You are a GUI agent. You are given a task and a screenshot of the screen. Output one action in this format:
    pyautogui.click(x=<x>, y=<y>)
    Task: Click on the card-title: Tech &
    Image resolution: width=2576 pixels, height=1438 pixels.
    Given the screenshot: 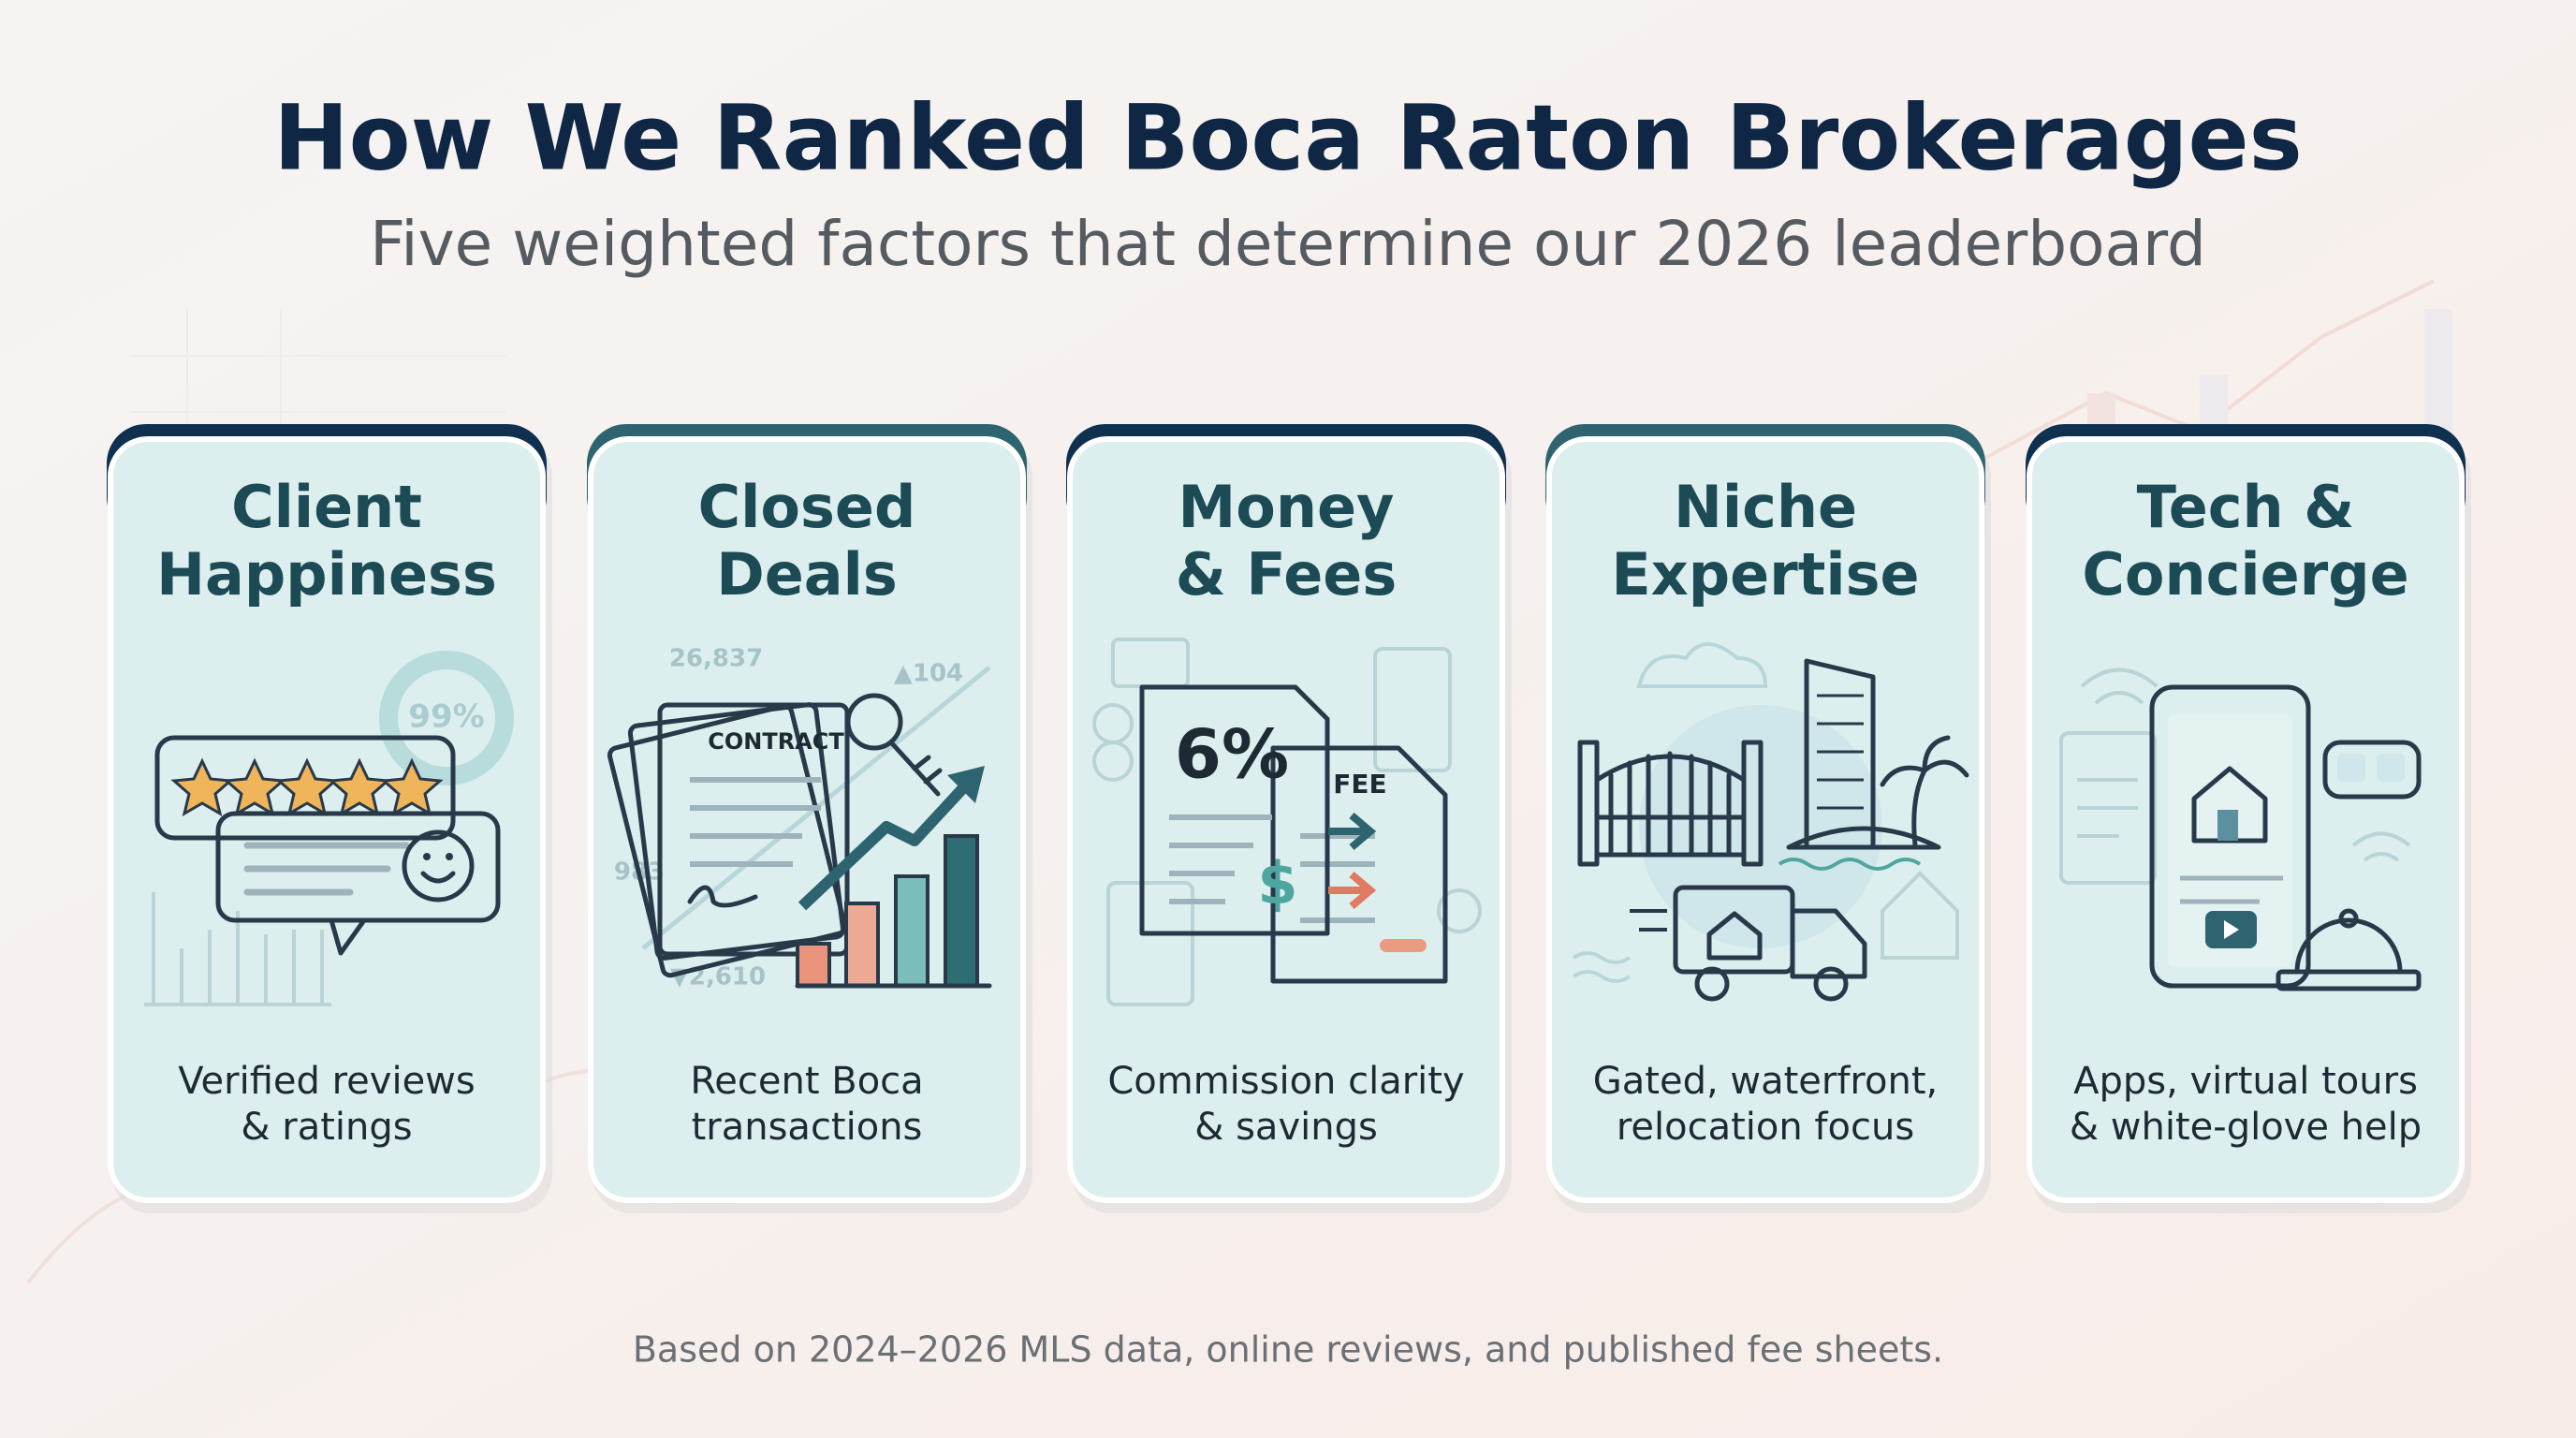 What is the action you would take?
    pyautogui.click(x=2246, y=507)
    